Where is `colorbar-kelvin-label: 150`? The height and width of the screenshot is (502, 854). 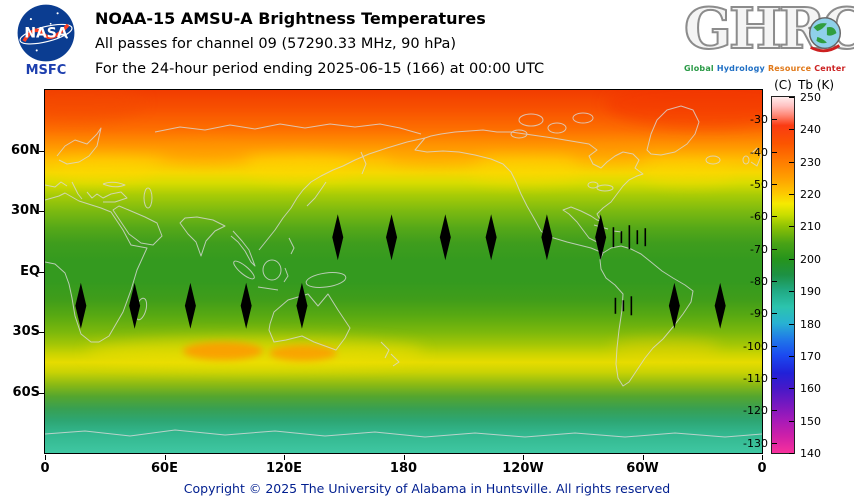
colorbar-kelvin-label: 150 is located at coordinates (810, 421).